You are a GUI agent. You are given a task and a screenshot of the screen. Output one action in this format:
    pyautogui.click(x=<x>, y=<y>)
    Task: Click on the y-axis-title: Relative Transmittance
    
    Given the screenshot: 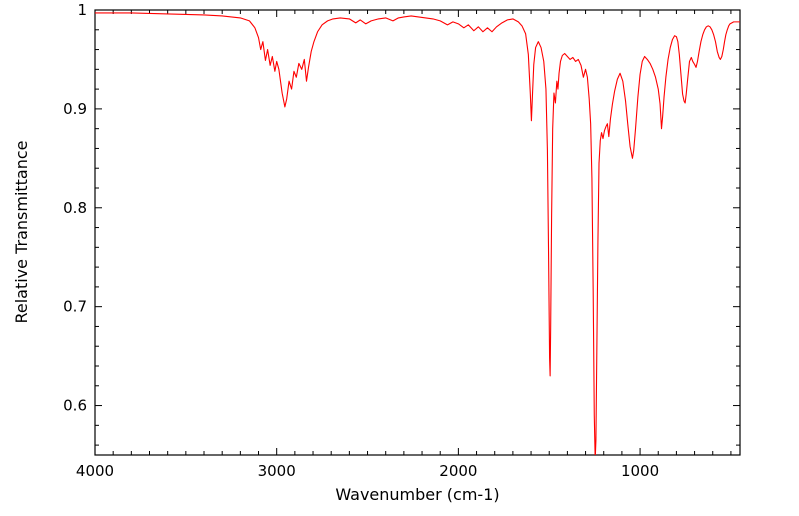 What is the action you would take?
    pyautogui.click(x=22, y=232)
    